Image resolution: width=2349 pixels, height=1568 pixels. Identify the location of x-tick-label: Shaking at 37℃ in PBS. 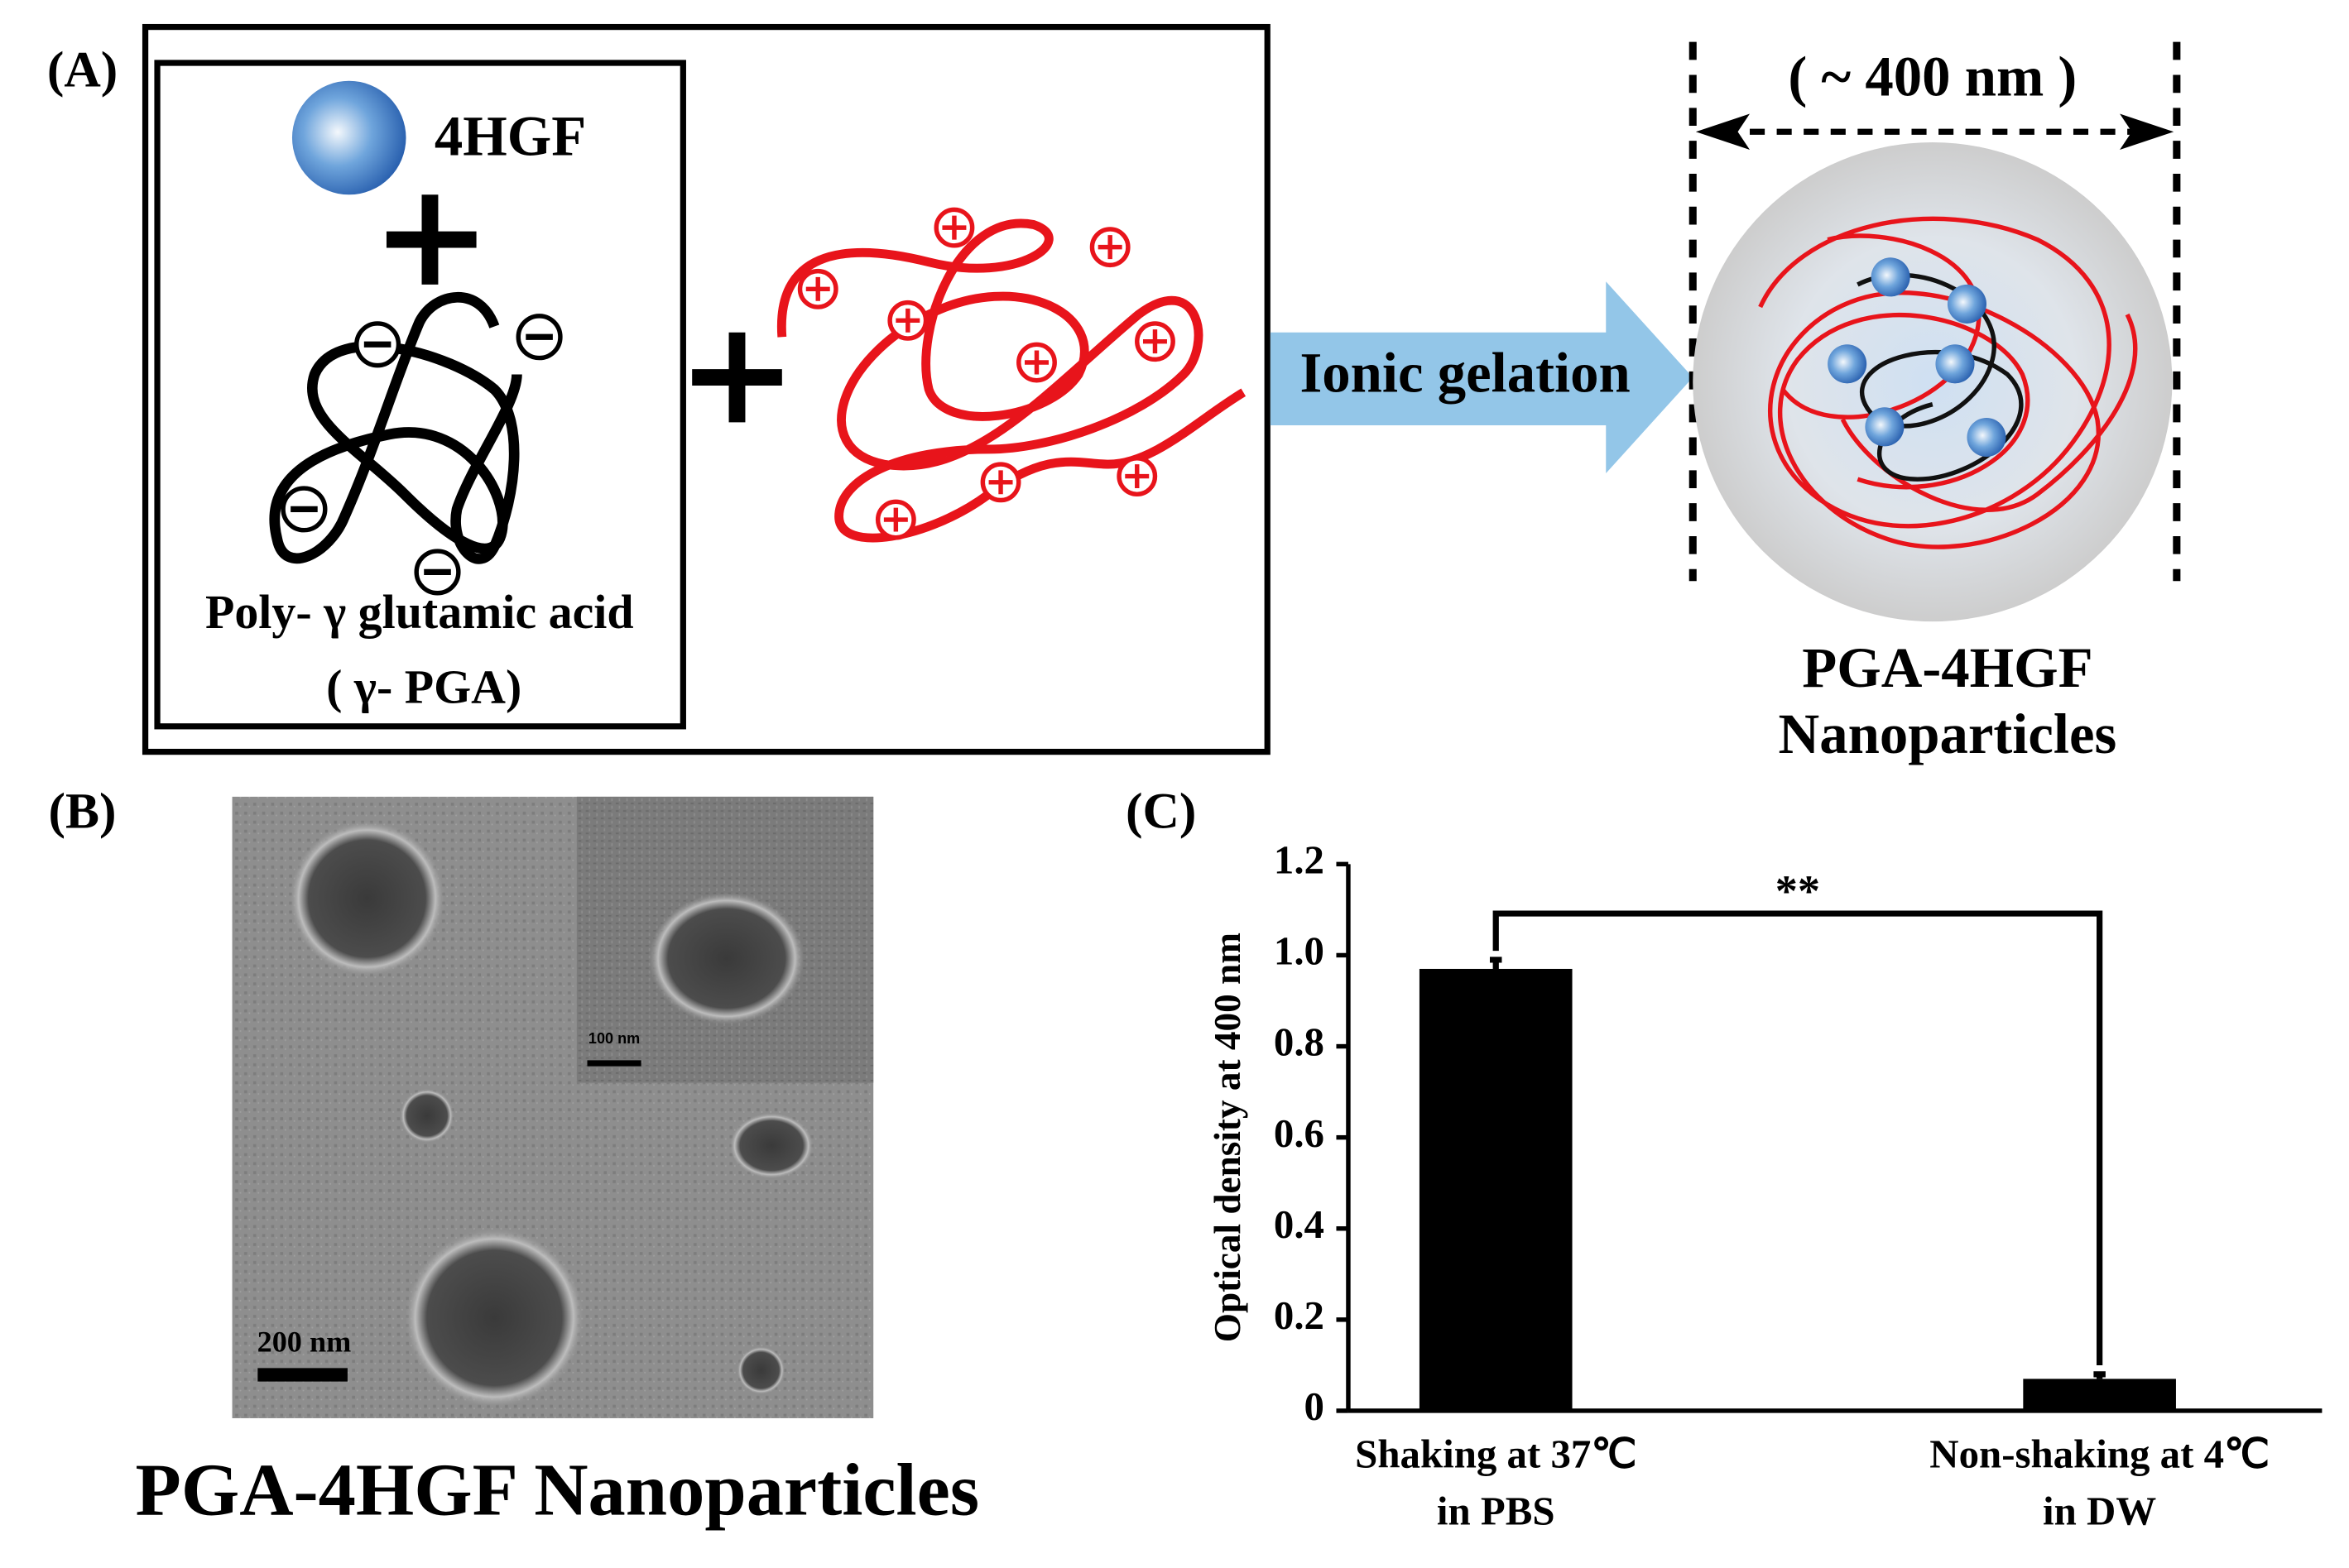
(1496, 1483).